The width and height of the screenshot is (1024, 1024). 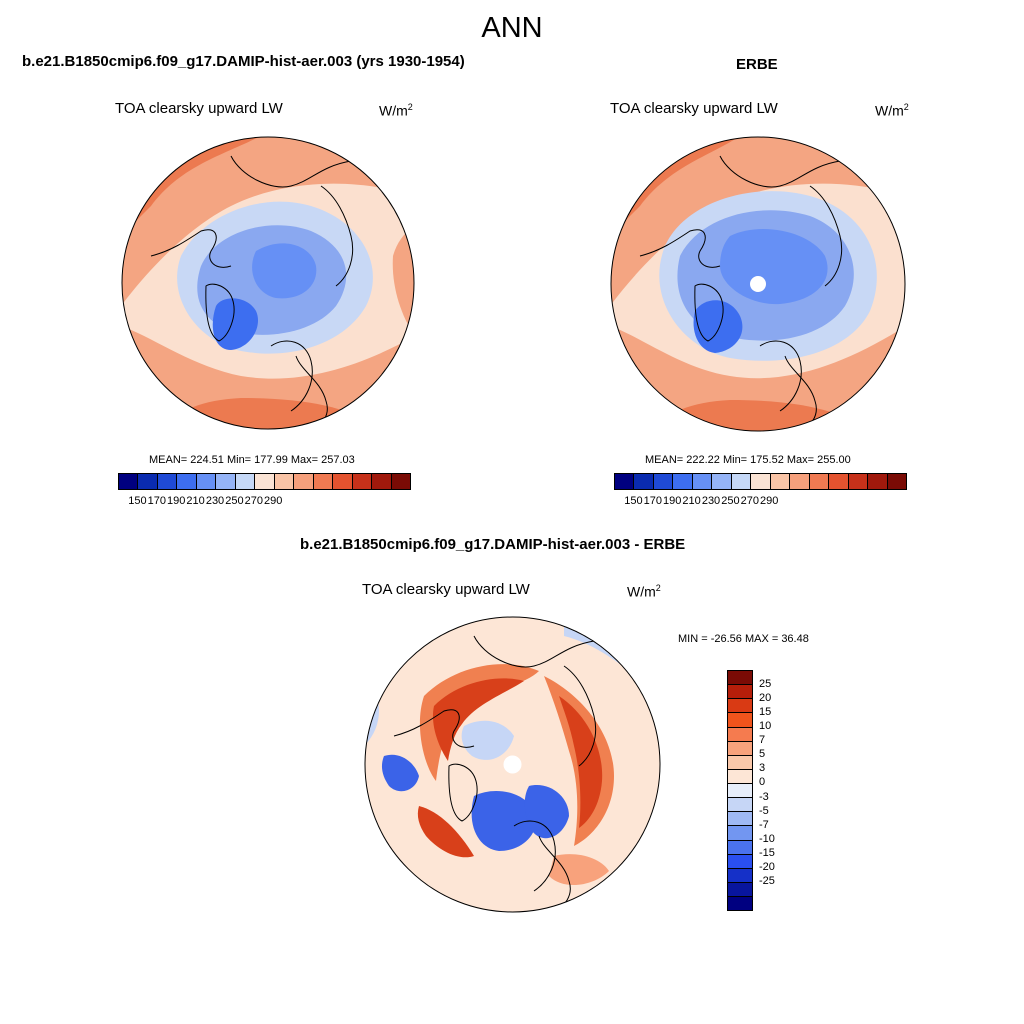 I want to click on colorbar-tick-label: -15, so click(x=767, y=852).